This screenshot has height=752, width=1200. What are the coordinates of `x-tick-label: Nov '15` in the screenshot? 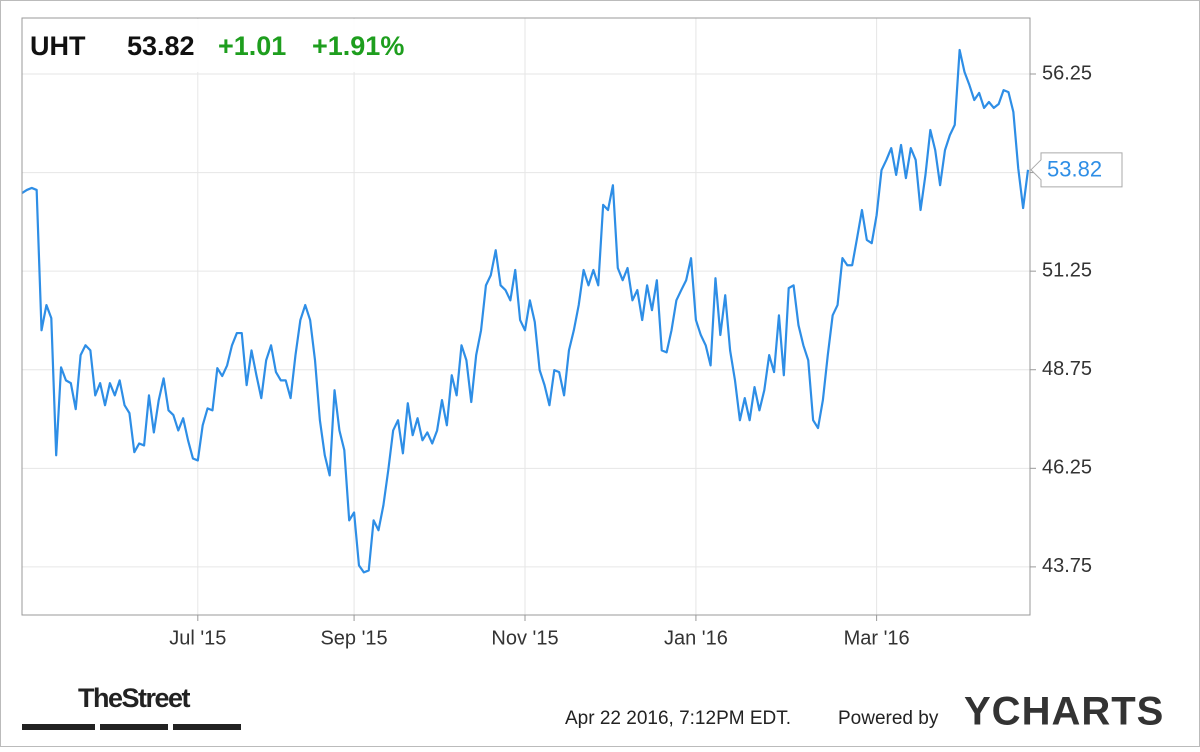 It's located at (524, 638).